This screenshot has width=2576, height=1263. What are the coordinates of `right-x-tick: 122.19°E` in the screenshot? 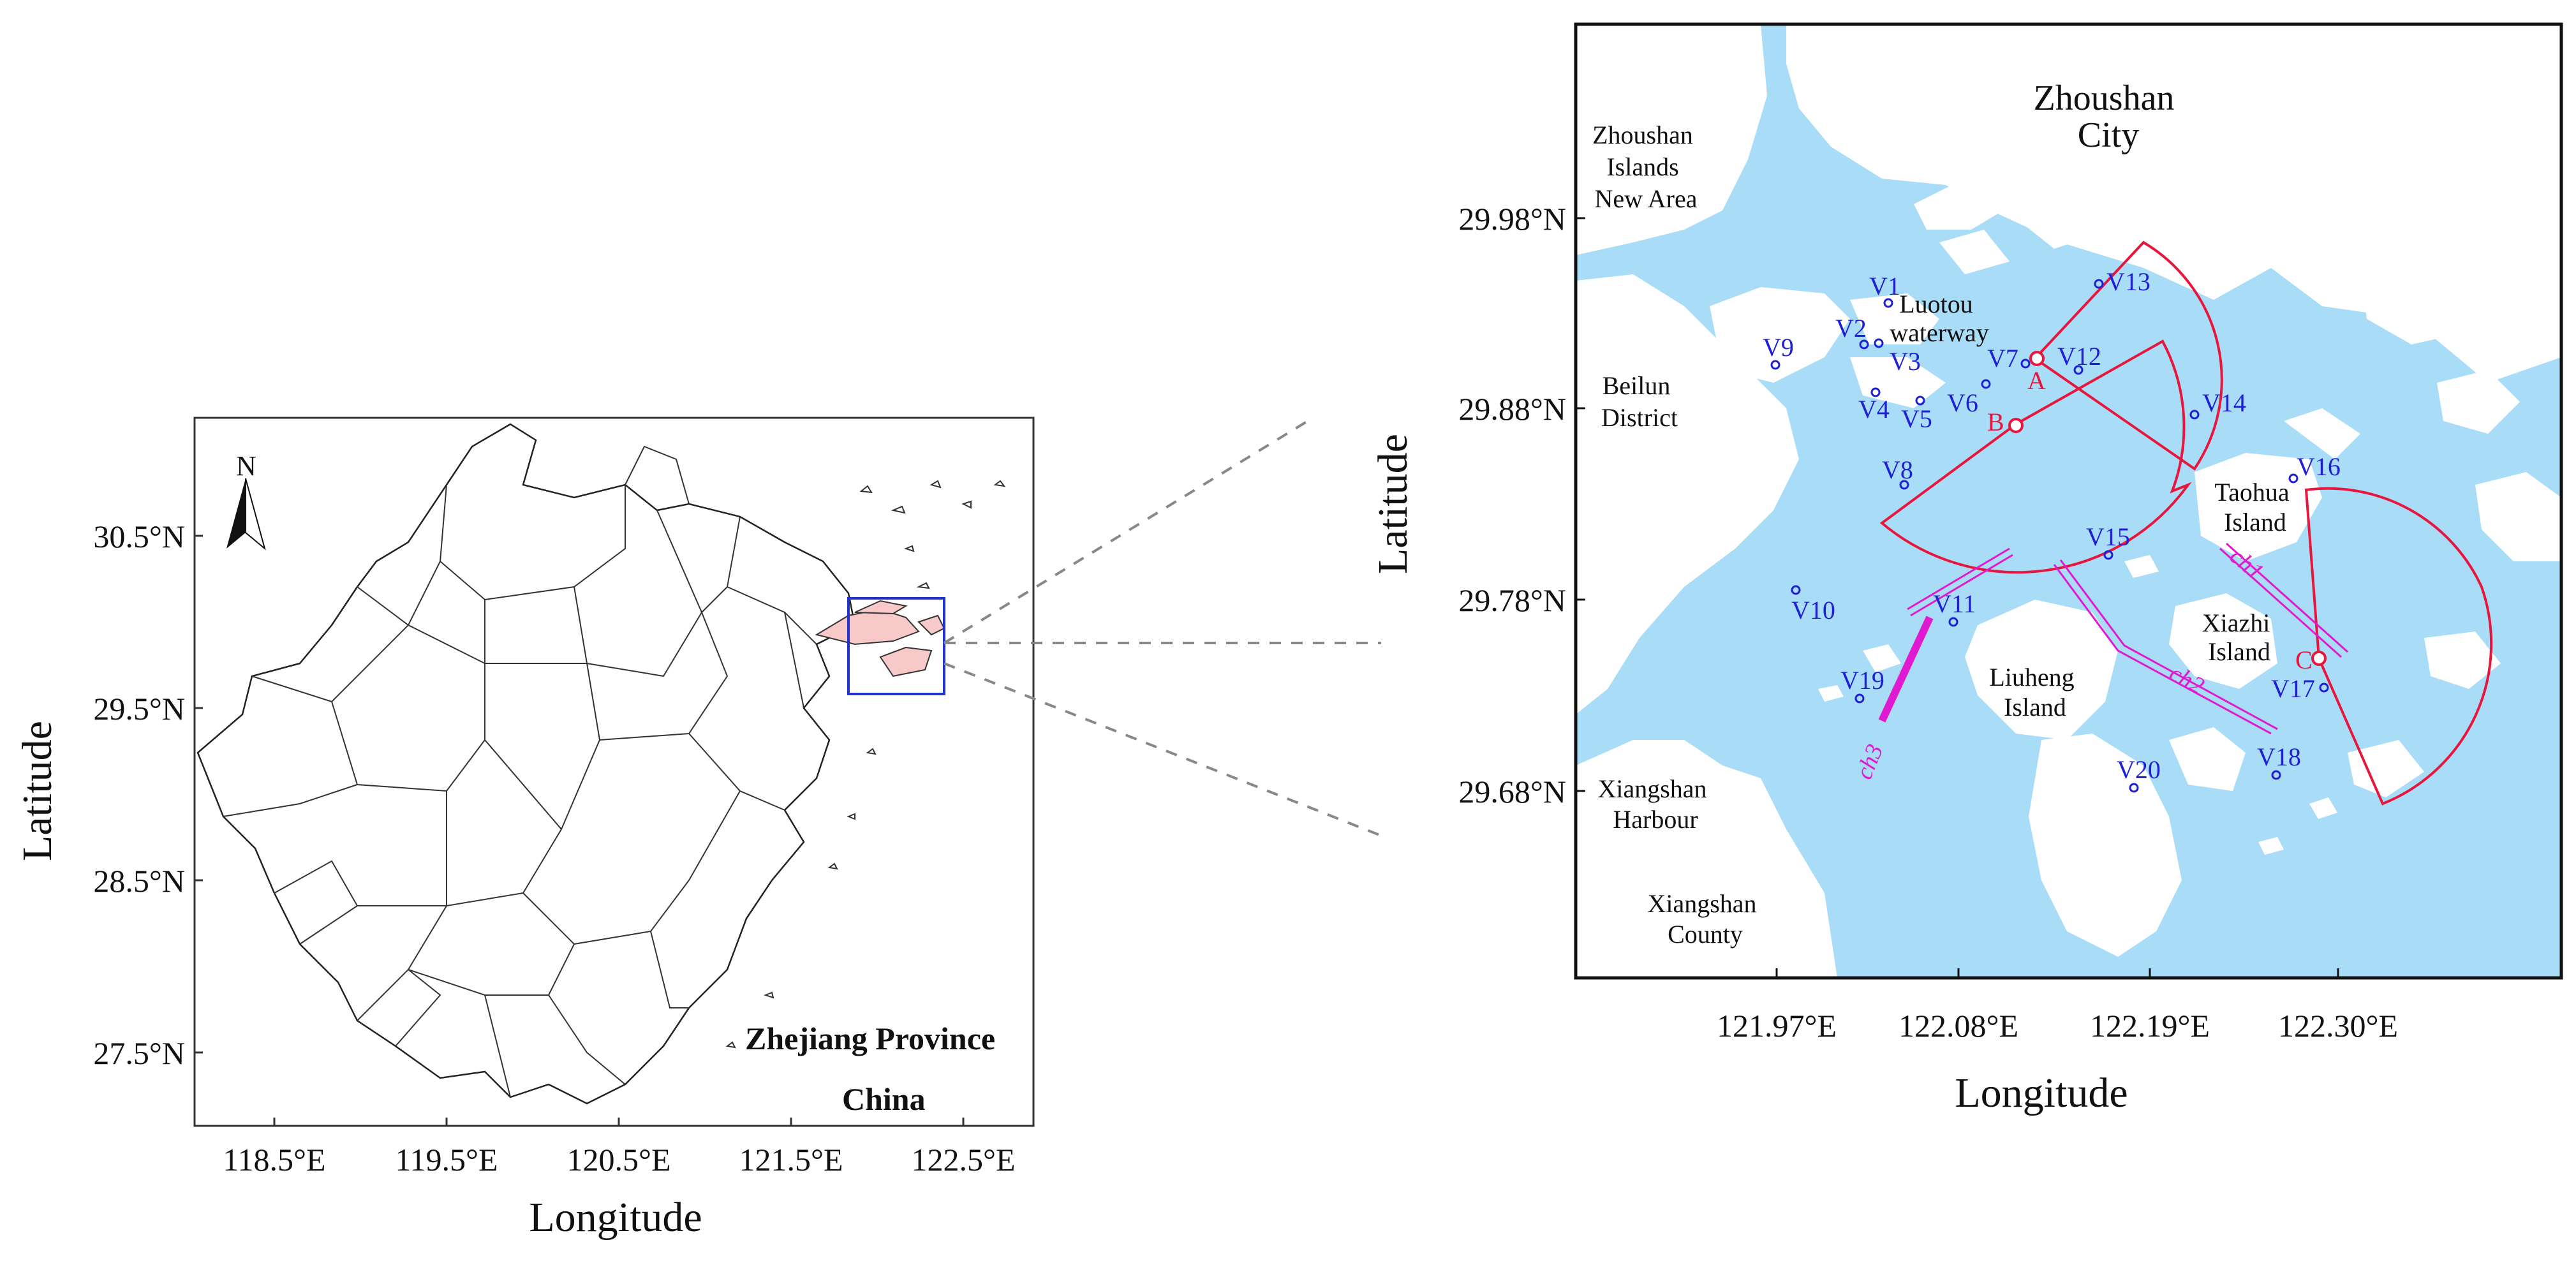 It's located at (2150, 1026).